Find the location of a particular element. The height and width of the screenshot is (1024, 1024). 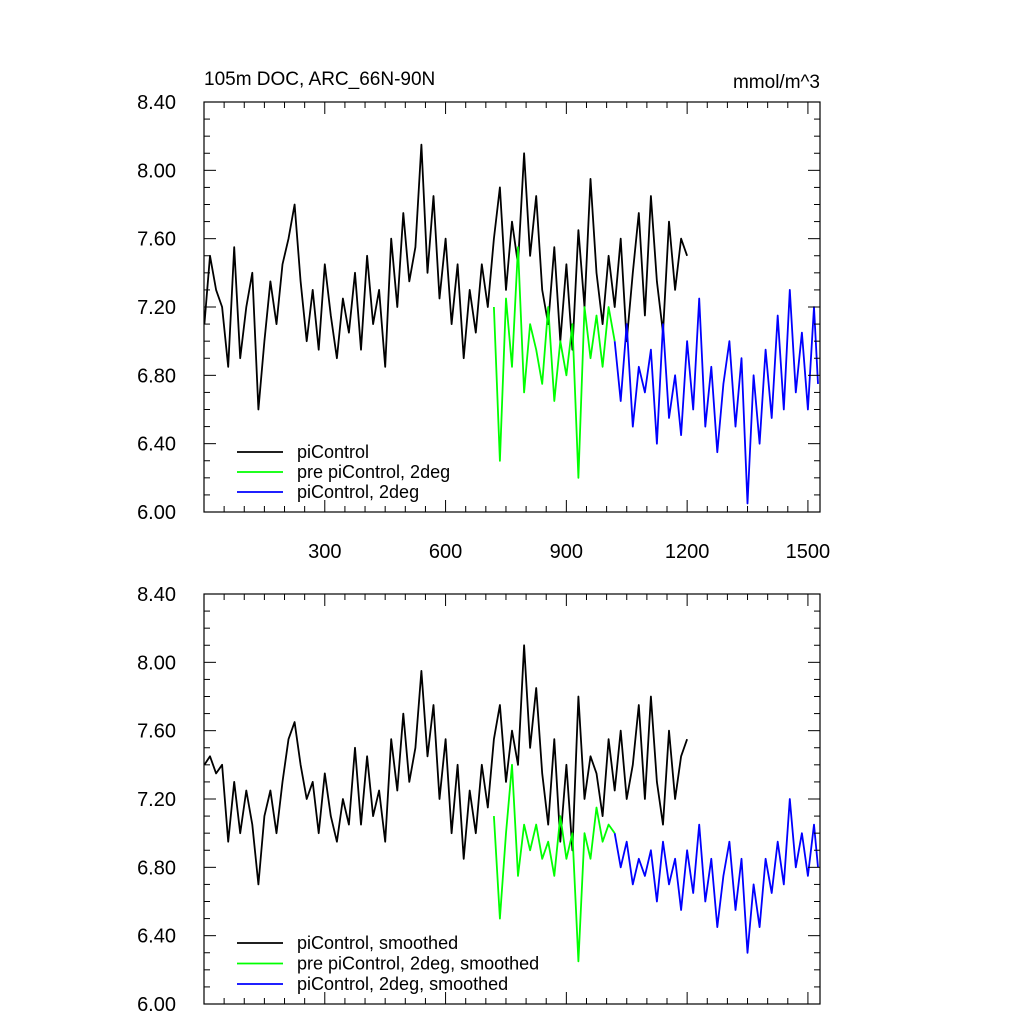

legend-label: piControl is located at coordinates (333, 452).